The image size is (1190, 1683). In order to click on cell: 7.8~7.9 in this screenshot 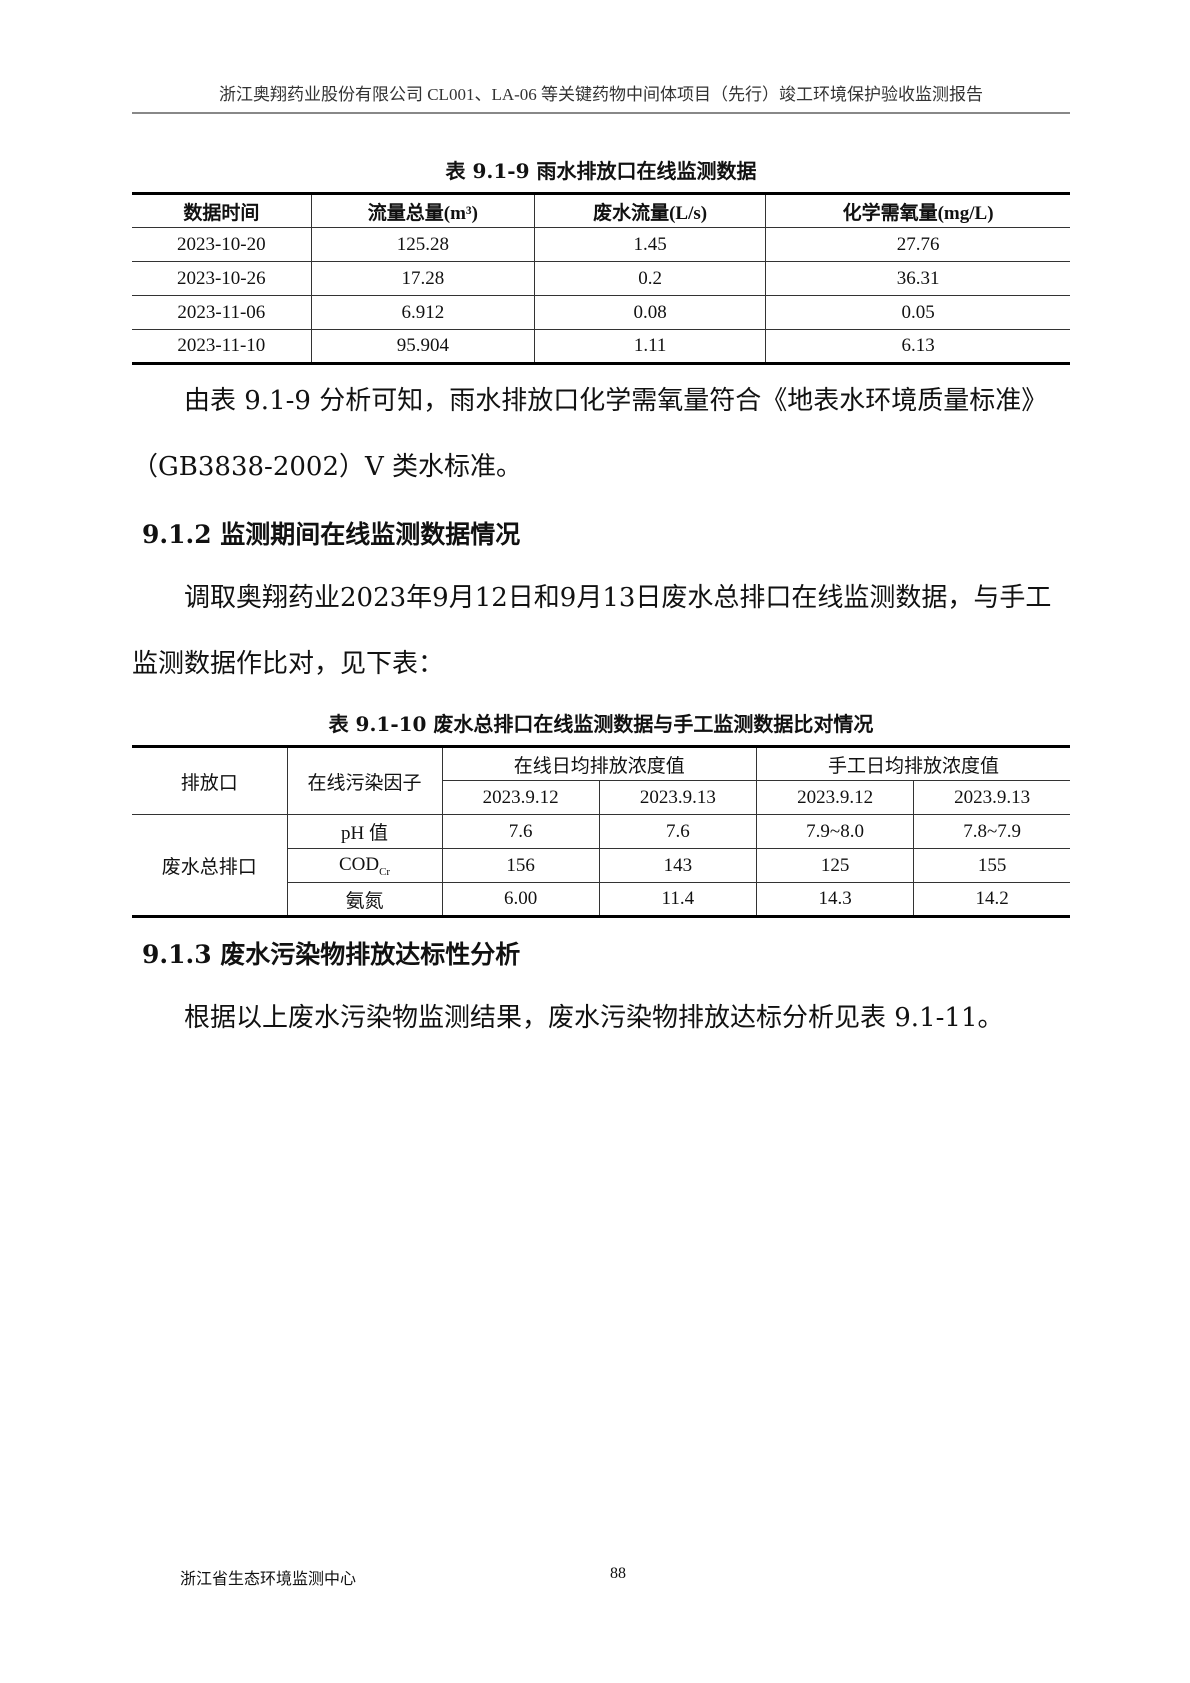, I will do `click(991, 831)`.